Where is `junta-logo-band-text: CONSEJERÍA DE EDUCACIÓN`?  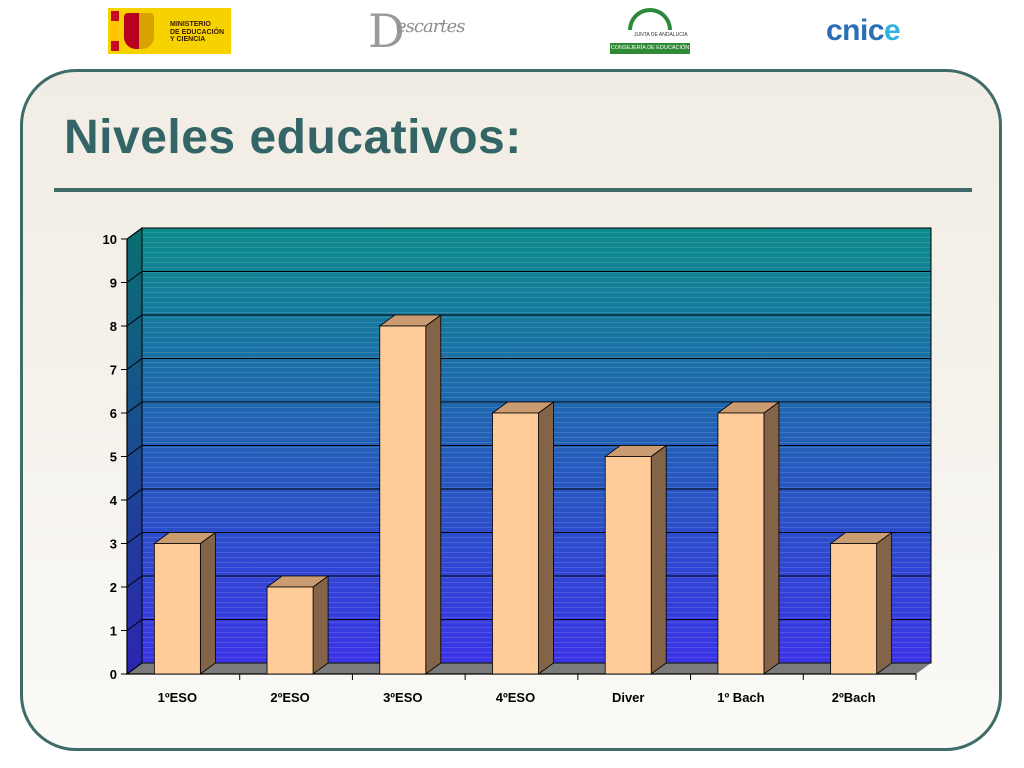
junta-logo-band-text: CONSEJERÍA DE EDUCACIÓN is located at coordinates (650, 48).